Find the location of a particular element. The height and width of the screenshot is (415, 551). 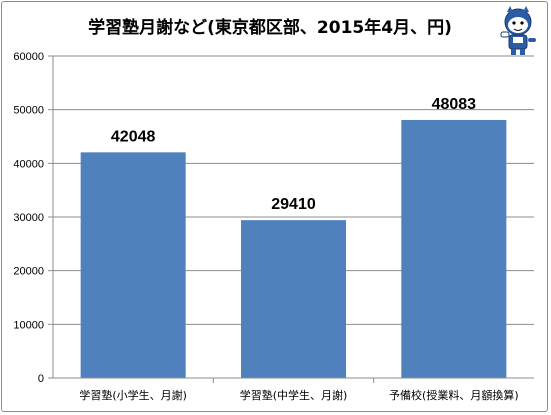

data-label: 42048 is located at coordinates (133, 136).